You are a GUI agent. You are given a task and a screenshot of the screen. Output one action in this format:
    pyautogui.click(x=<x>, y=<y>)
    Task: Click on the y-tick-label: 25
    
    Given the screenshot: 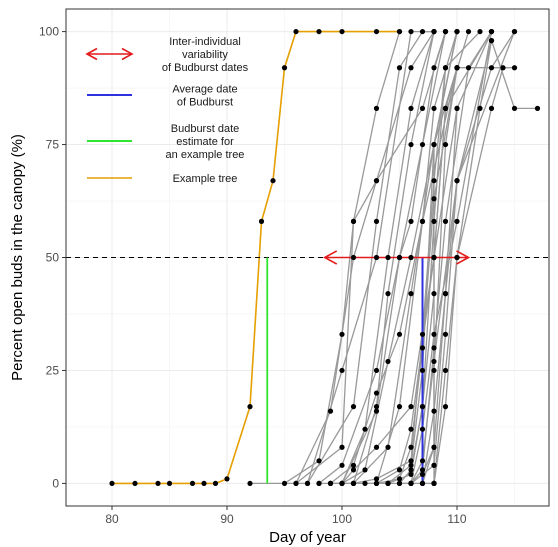 What is the action you would take?
    pyautogui.click(x=53, y=370)
    